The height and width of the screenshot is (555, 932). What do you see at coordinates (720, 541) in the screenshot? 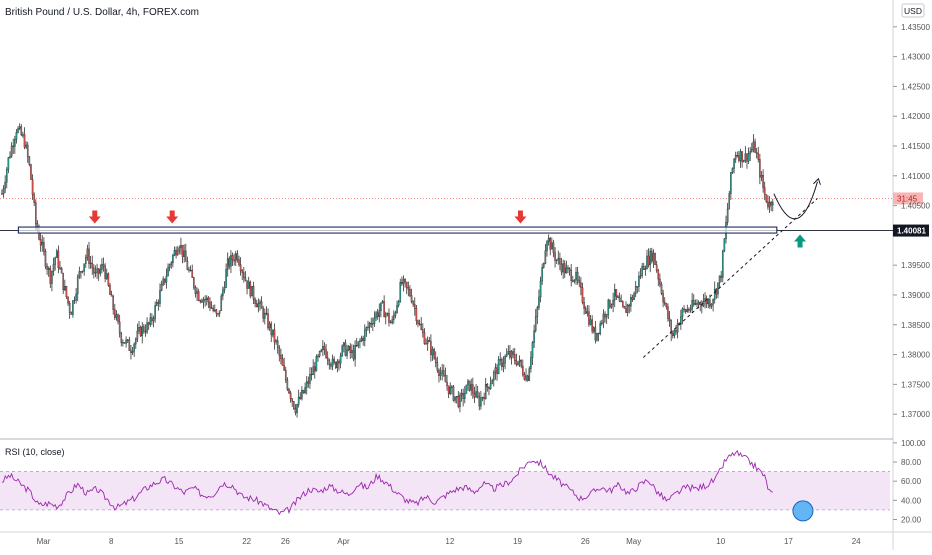
I see `time-tick-label: 10` at bounding box center [720, 541].